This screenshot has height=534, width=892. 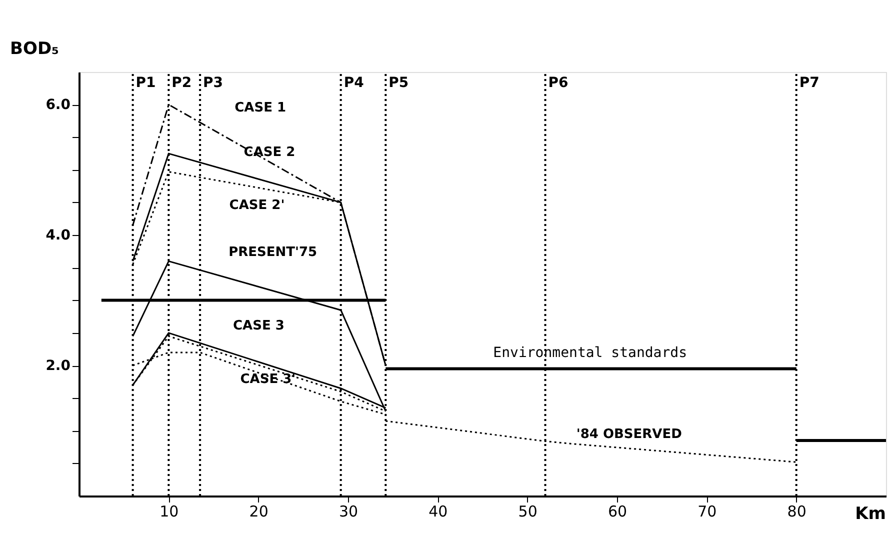 I want to click on x-tick-label: 30, so click(x=348, y=511).